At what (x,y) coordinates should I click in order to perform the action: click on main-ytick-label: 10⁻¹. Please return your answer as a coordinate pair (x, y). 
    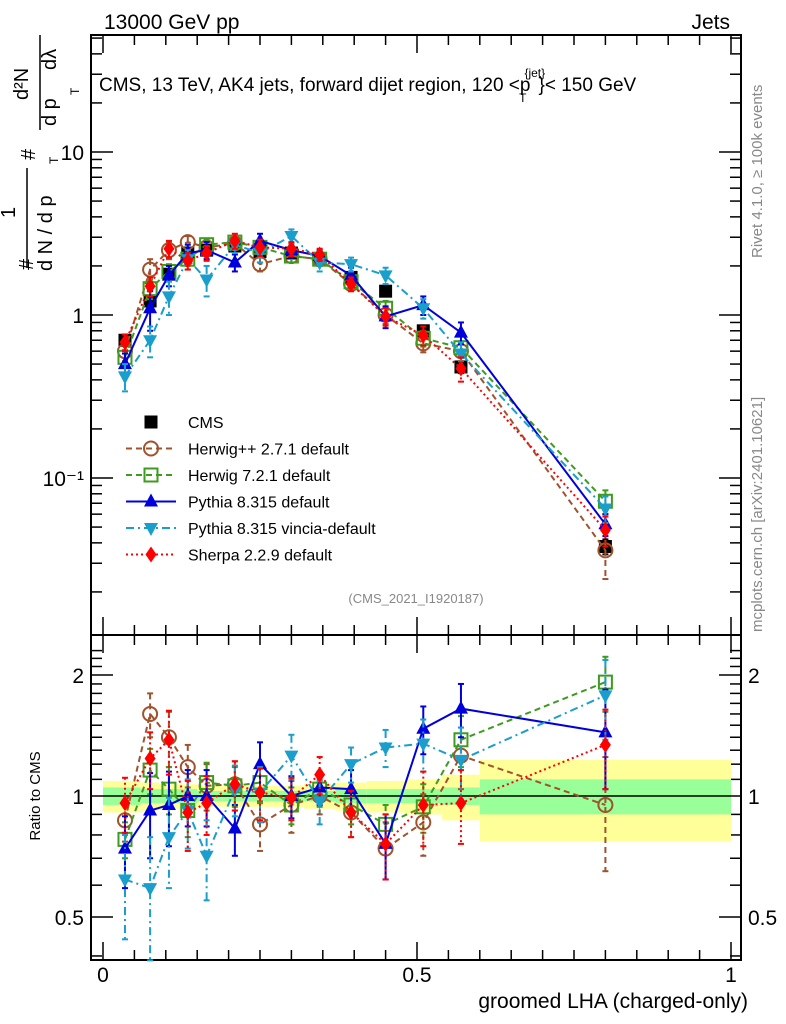
    Looking at the image, I should click on (63, 479).